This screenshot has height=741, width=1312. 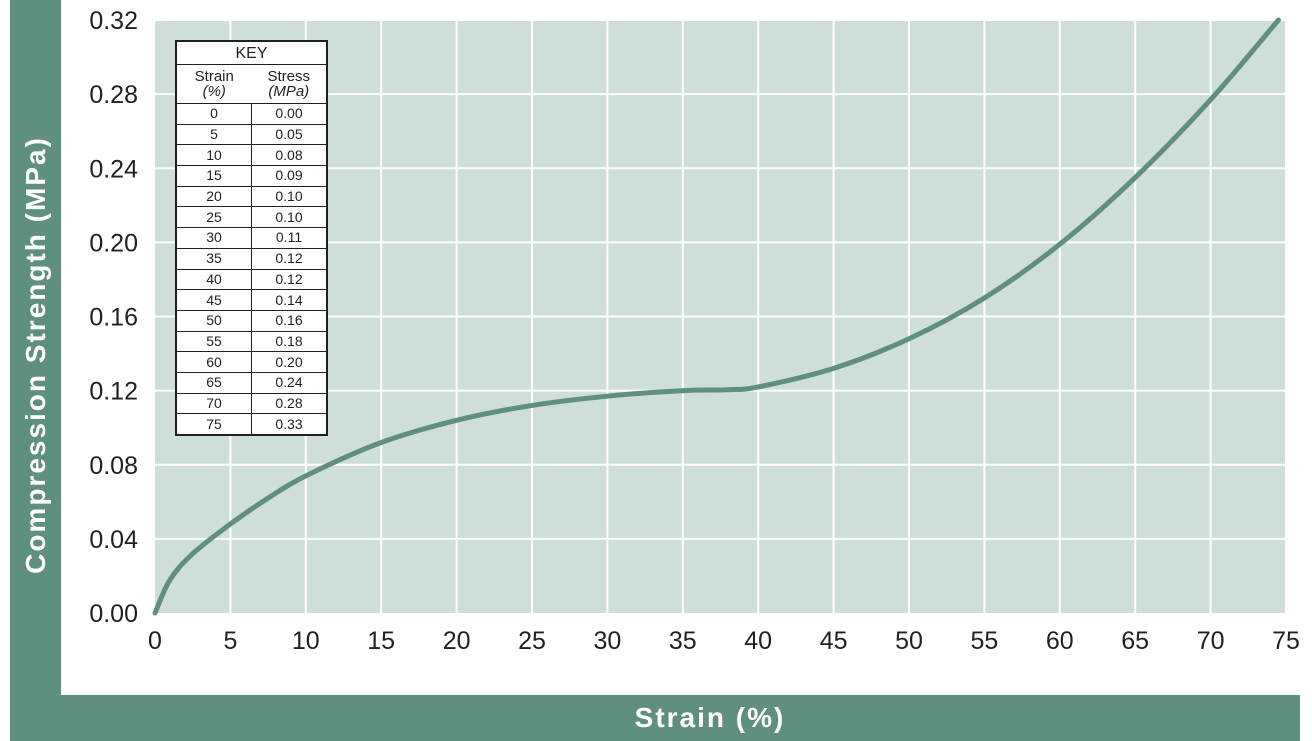 What do you see at coordinates (289, 300) in the screenshot?
I see `key-stress-cell: 0.14` at bounding box center [289, 300].